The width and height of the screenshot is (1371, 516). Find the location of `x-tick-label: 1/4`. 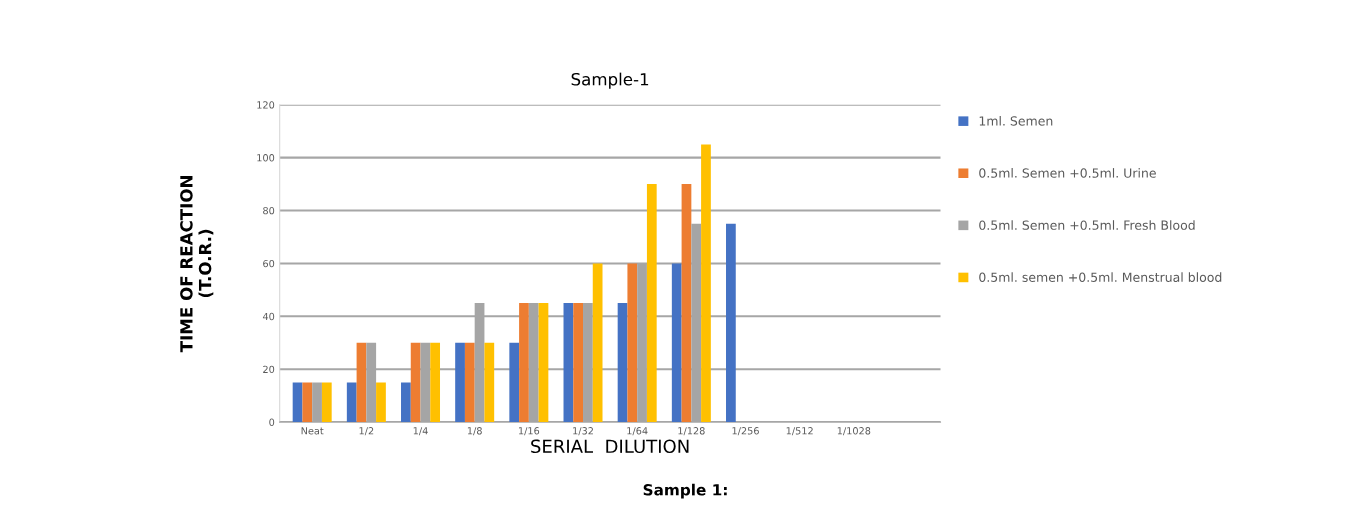

x-tick-label: 1/4 is located at coordinates (420, 431).